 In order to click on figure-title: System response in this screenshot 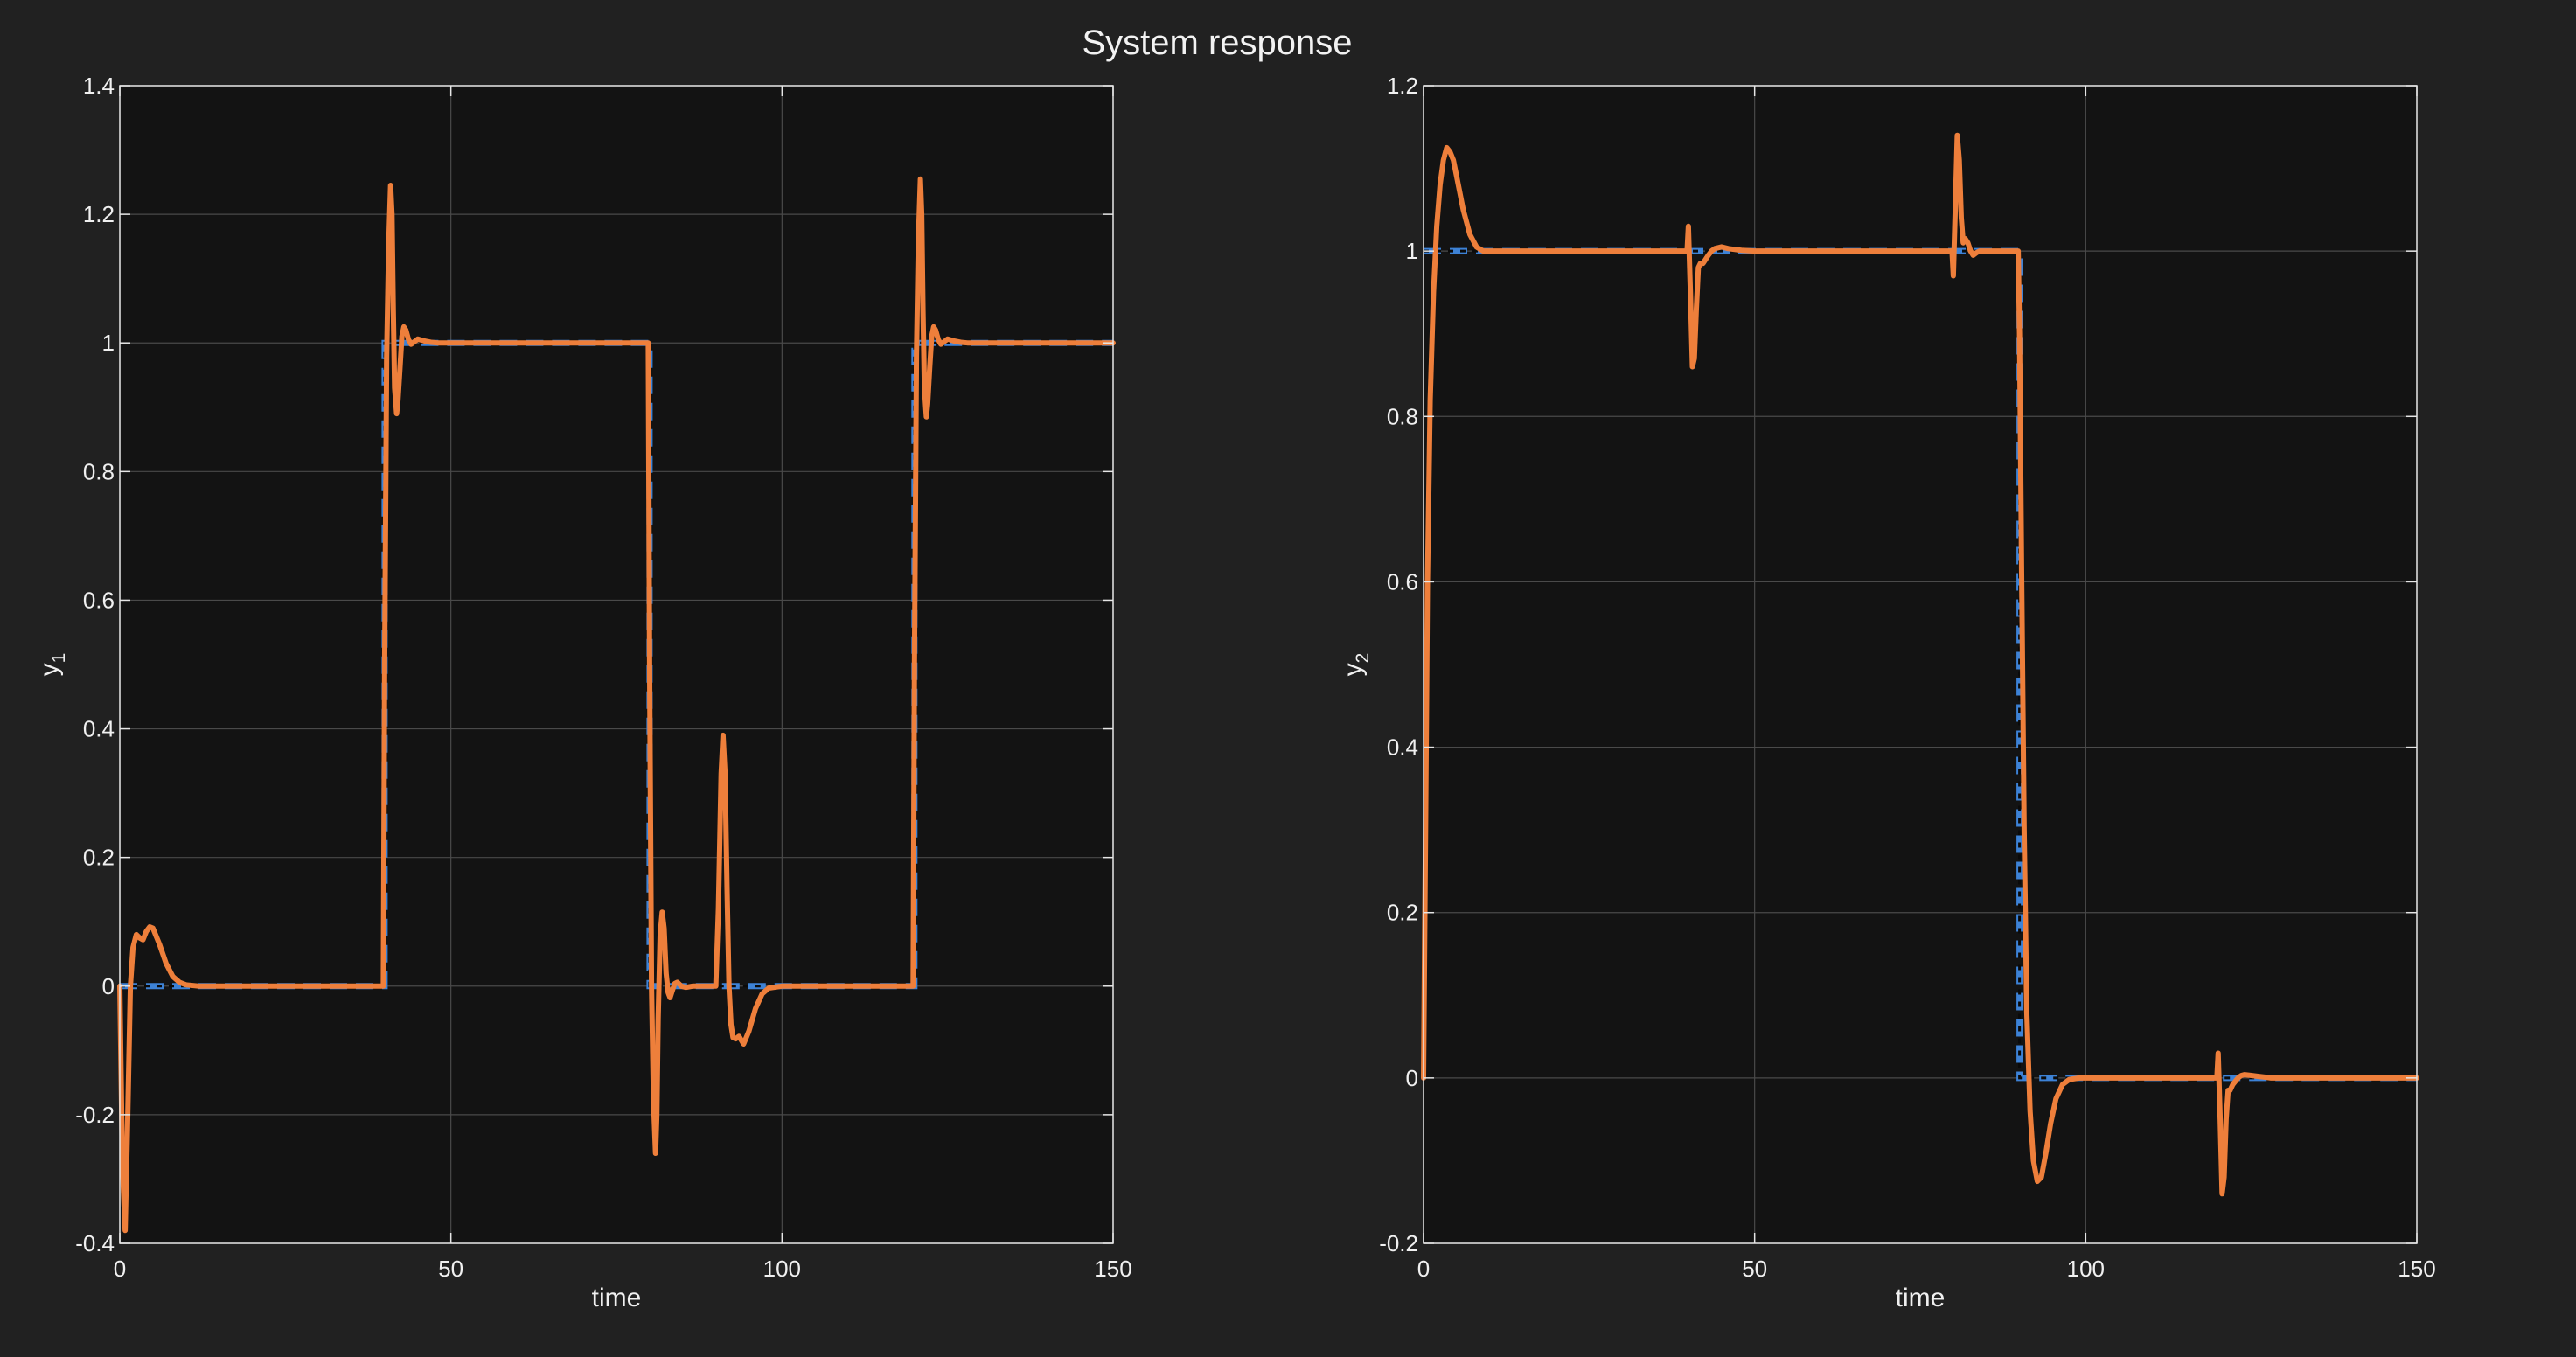, I will do `click(1217, 43)`.